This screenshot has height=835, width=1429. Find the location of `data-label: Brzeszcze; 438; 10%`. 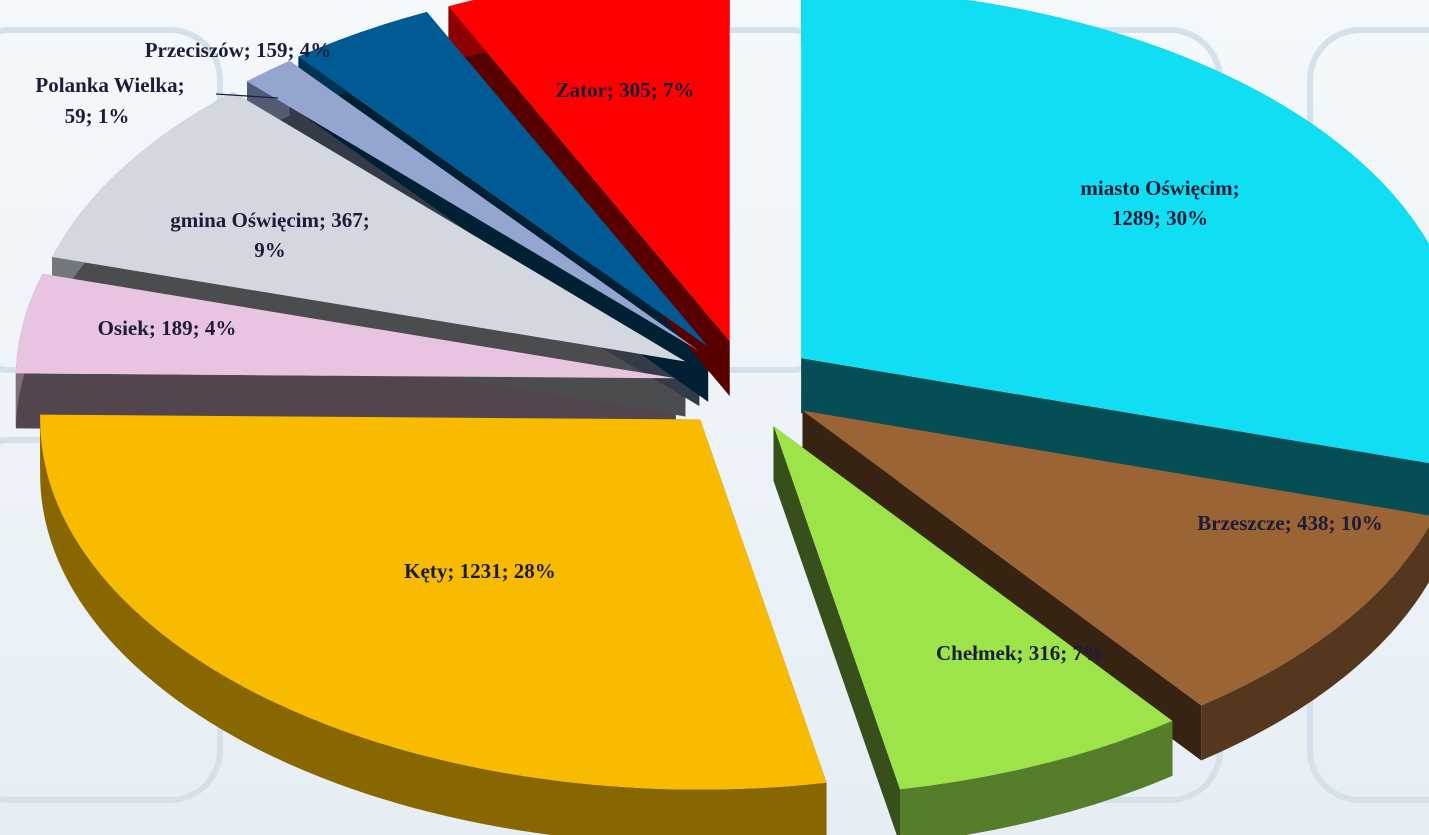

data-label: Brzeszcze; 438; 10% is located at coordinates (1289, 523).